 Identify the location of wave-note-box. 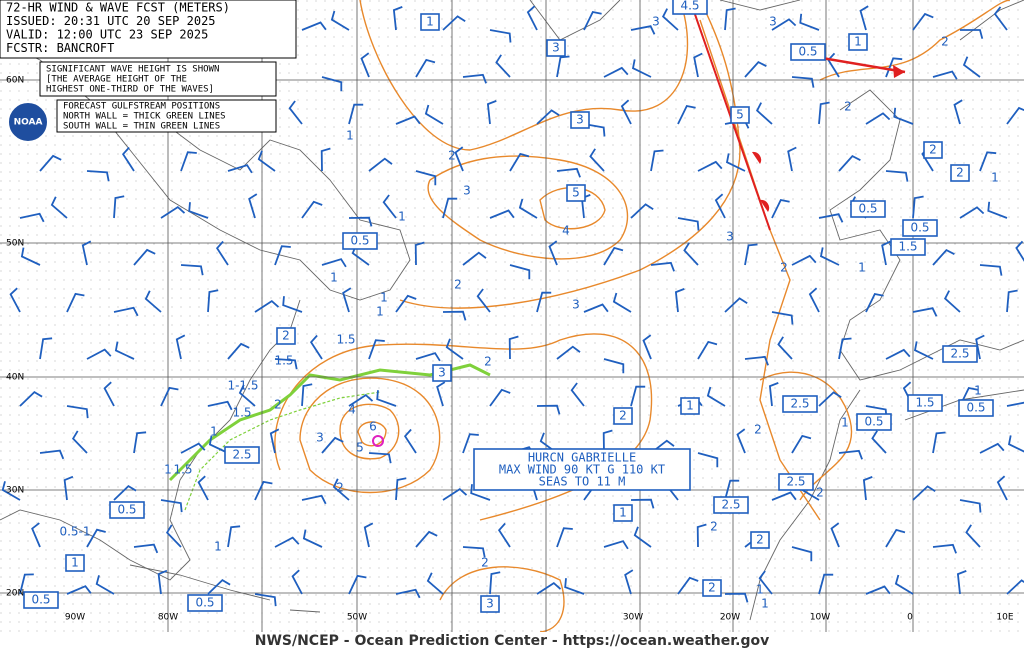
(158, 79).